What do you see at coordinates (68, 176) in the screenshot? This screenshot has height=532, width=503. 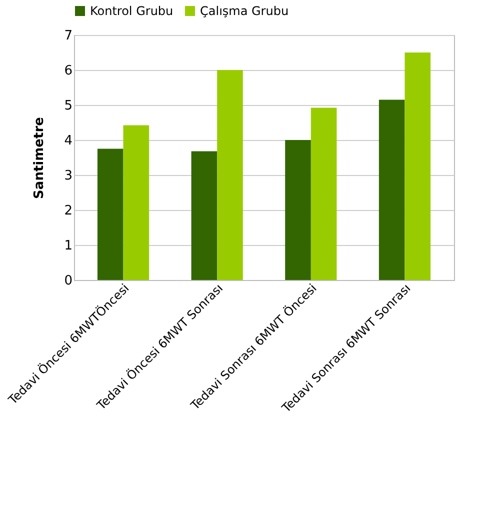 I see `y-tick-label: 3` at bounding box center [68, 176].